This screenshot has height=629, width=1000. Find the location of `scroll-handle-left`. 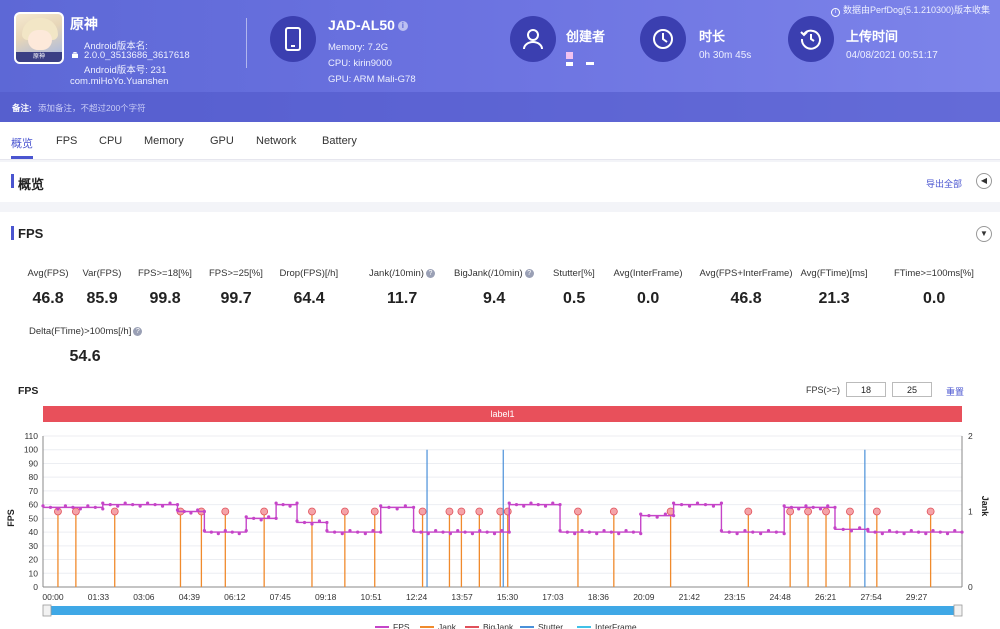

scroll-handle-left is located at coordinates (47, 610).